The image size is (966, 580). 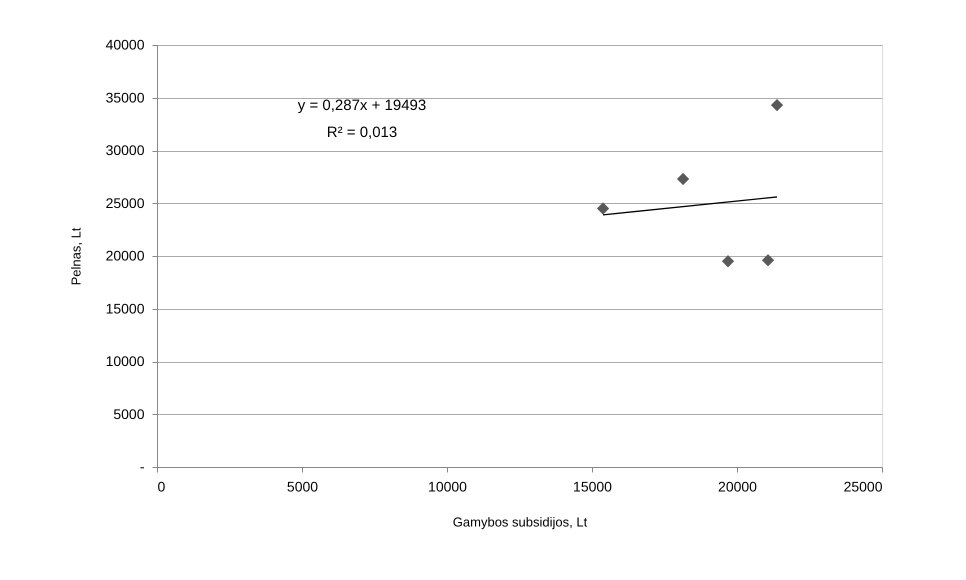 What do you see at coordinates (125, 150) in the screenshot?
I see `y-tick-label: 30000` at bounding box center [125, 150].